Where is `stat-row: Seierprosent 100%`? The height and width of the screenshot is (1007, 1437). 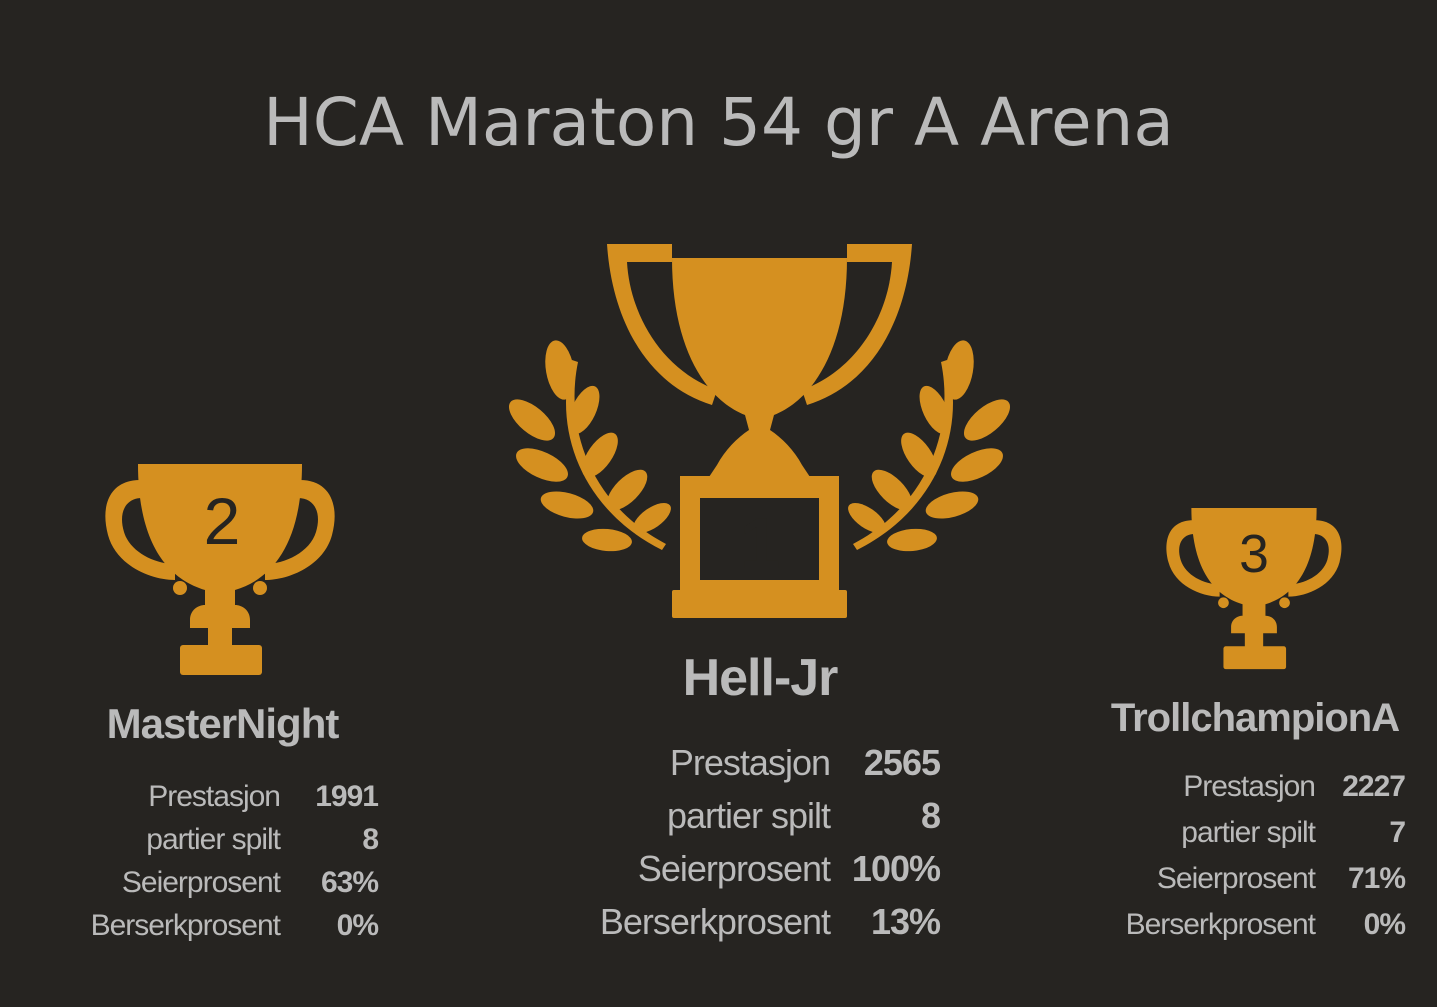 stat-row: Seierprosent 100% is located at coordinates (753, 868).